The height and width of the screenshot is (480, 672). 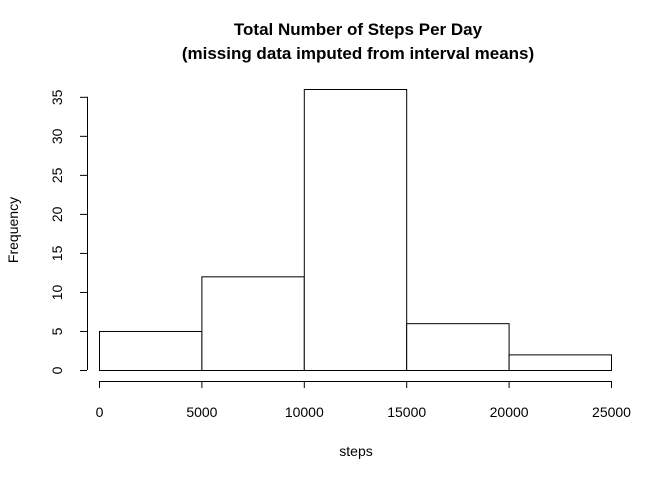 I want to click on x-tick-label-3: 15000, so click(x=406, y=412).